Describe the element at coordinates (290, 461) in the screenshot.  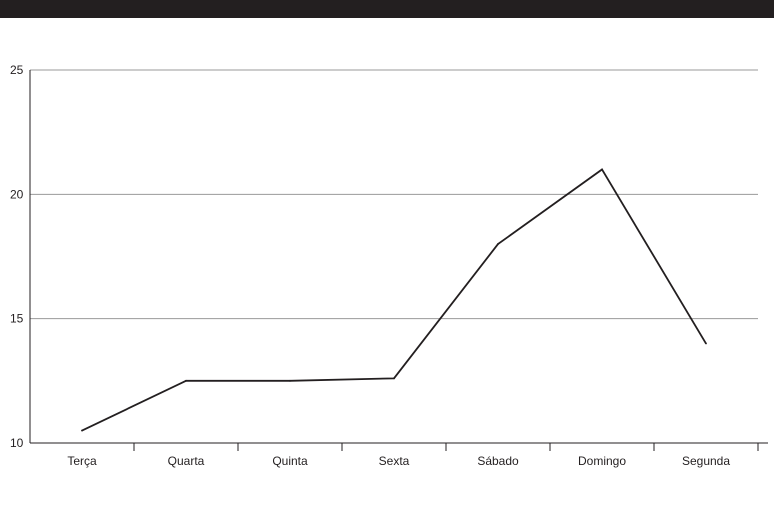
I see `x-tick-label: Quinta` at that location.